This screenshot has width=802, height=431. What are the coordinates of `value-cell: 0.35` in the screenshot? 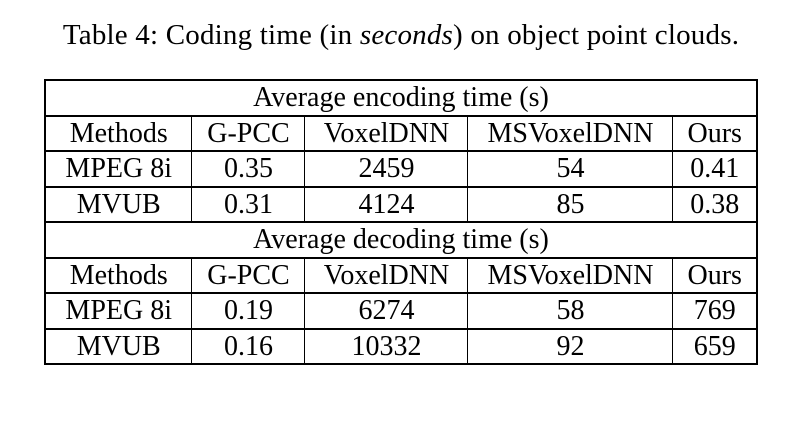 It's located at (248, 169).